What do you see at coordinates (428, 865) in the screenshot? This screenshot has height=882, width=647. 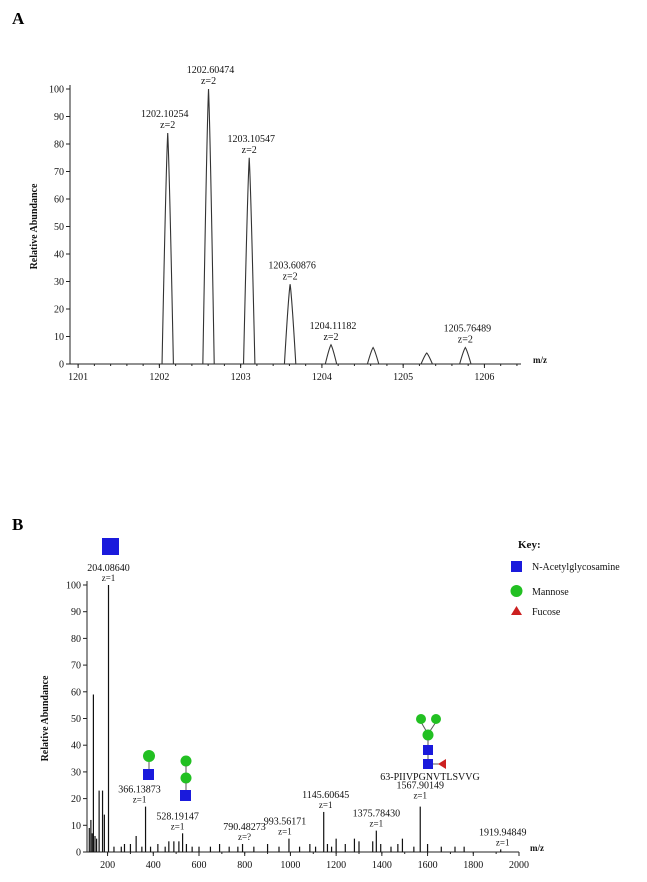 I see `x-tick-label: 1600` at bounding box center [428, 865].